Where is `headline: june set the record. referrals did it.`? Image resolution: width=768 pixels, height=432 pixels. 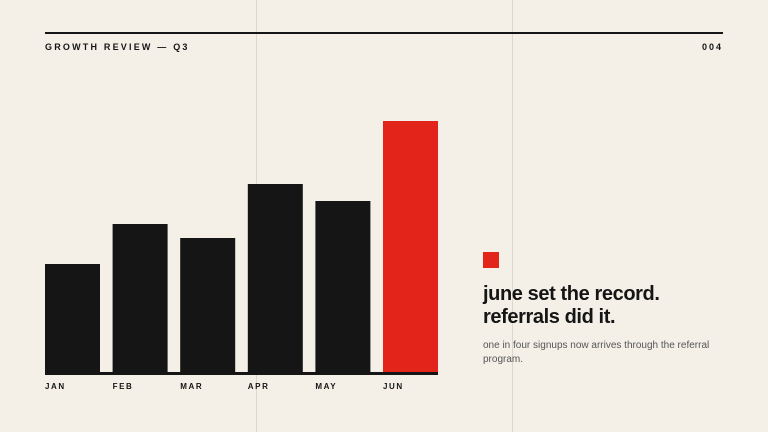
headline: june set the record. referrals did it. is located at coordinates (571, 306).